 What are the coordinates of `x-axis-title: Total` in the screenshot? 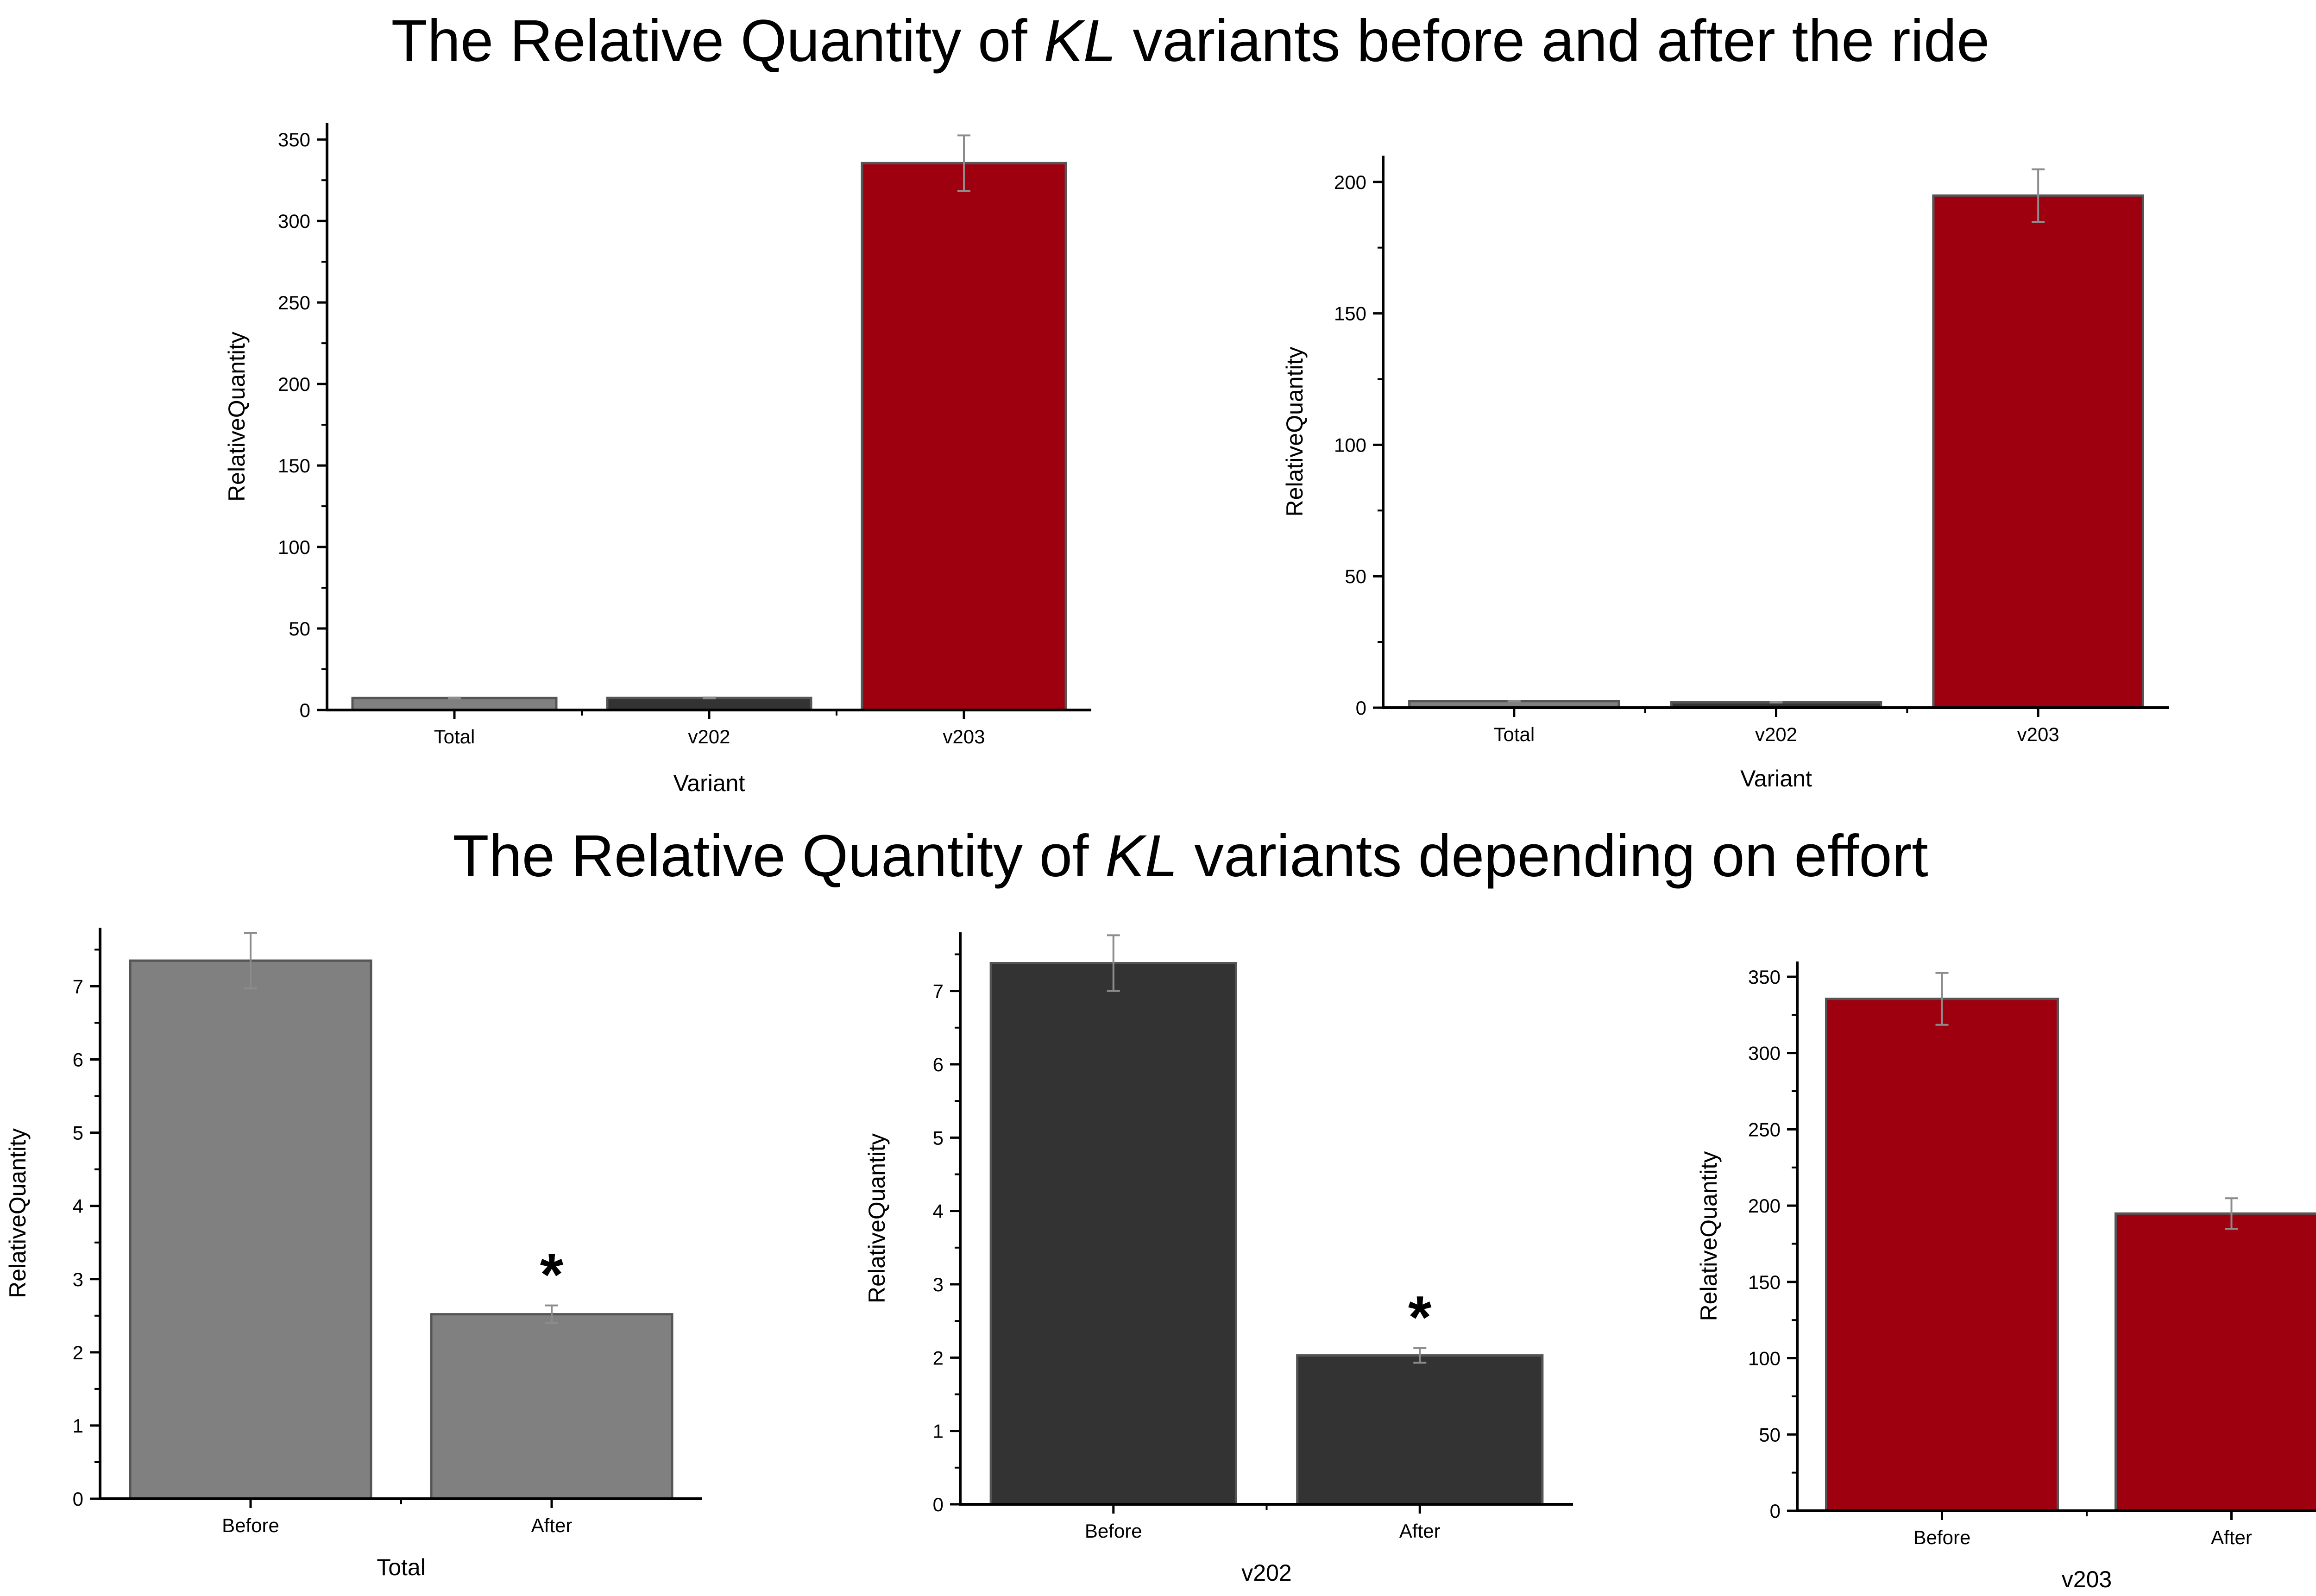 It's located at (401, 1567).